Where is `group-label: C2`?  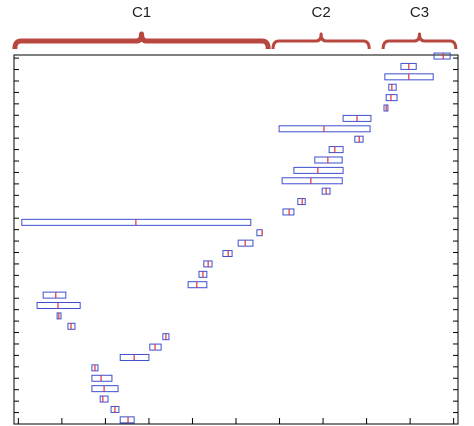 group-label: C2 is located at coordinates (321, 12).